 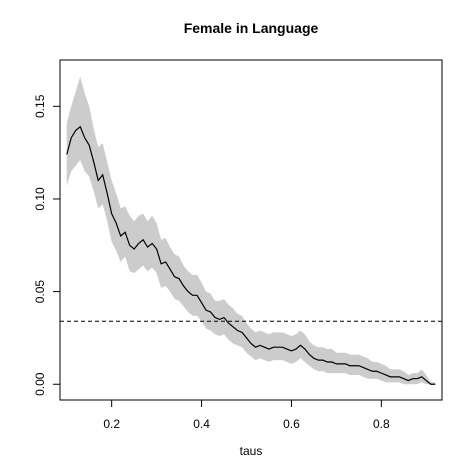 I want to click on x-axis: 0.2 0.4 0.6 0.8, so click(x=246, y=415).